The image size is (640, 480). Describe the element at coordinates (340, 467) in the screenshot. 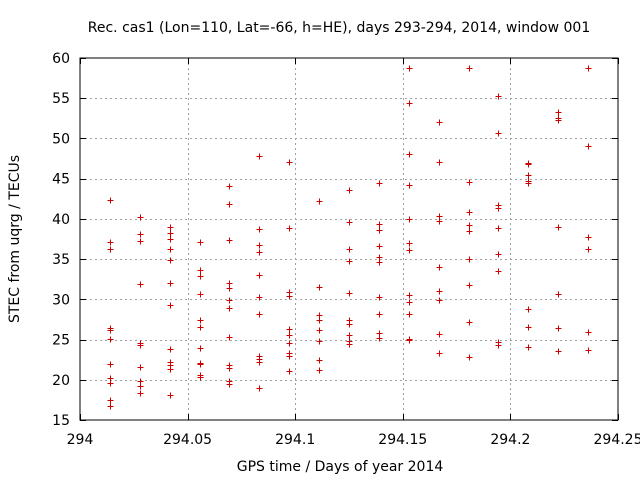

I see `x-axis-title: GPS time / Days of year 2014` at that location.